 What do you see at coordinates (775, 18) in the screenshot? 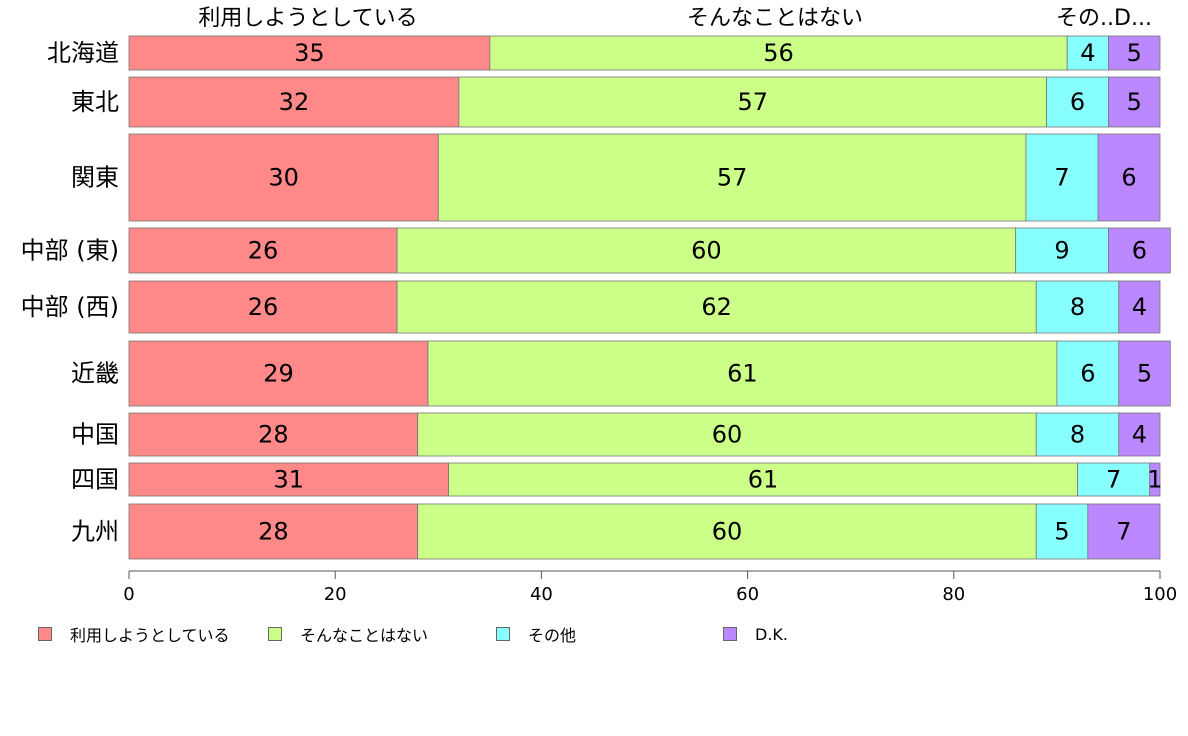
I see `top-label-1: そんなことはない` at bounding box center [775, 18].